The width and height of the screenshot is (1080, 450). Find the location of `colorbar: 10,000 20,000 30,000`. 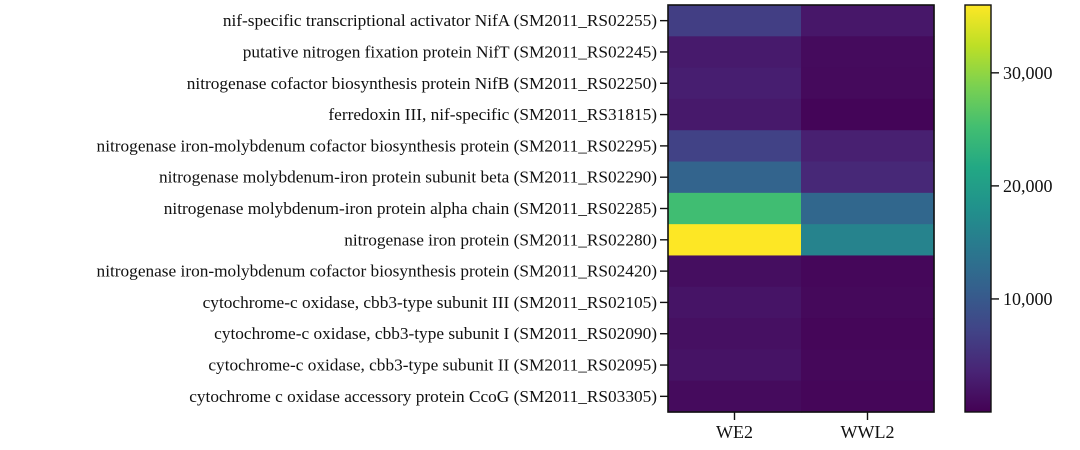

colorbar: 10,000 20,000 30,000 is located at coordinates (1008, 208).